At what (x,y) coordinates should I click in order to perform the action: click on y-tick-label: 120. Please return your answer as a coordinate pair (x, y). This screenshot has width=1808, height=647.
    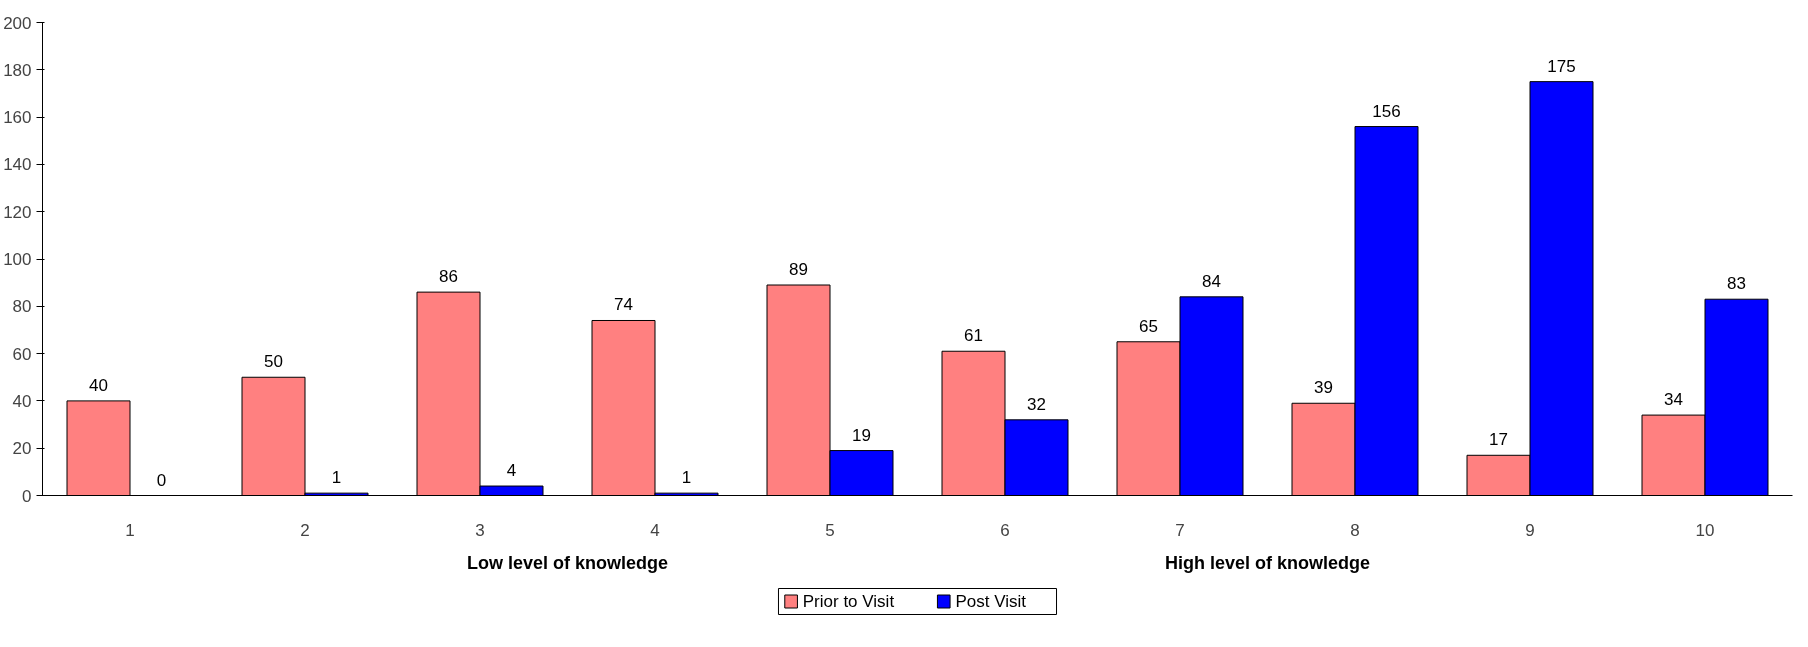
    Looking at the image, I should click on (17, 212).